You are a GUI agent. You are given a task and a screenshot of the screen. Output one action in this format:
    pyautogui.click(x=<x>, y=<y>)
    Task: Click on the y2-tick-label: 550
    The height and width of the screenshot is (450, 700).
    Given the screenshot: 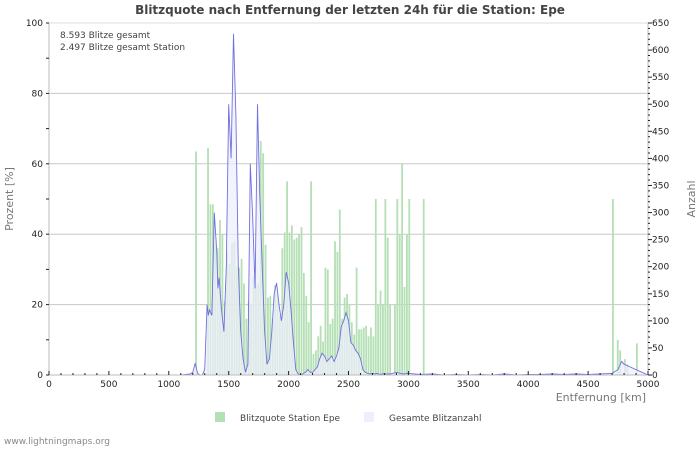 What is the action you would take?
    pyautogui.click(x=660, y=78)
    